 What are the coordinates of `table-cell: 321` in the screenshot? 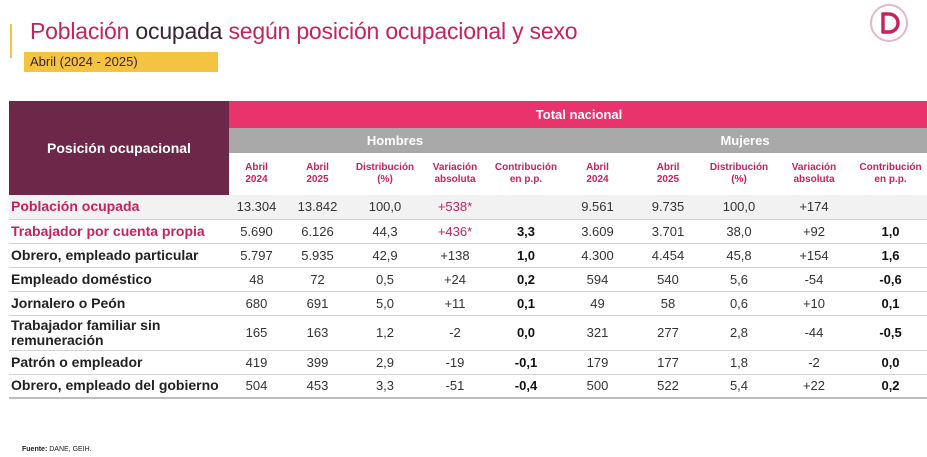 It's located at (597, 333).